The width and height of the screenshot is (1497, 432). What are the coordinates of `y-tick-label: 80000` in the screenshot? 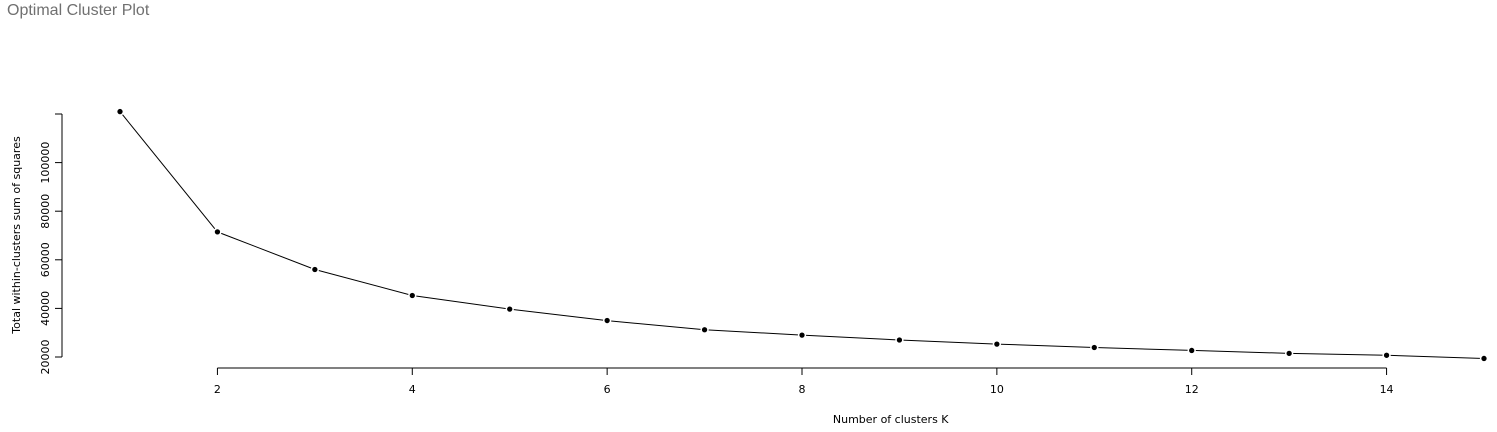 It's located at (45, 211).